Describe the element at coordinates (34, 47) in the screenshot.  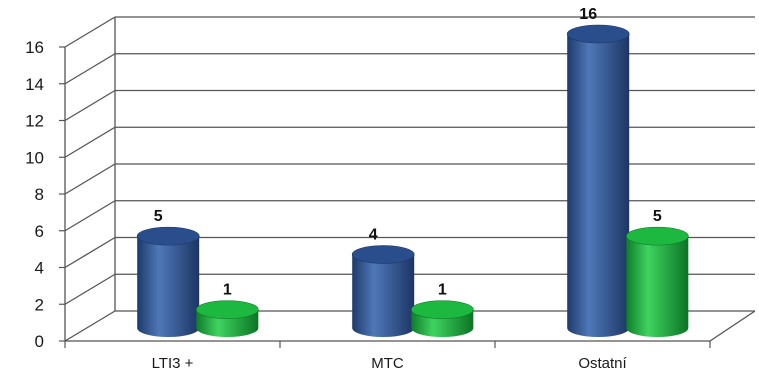
I see `y-tick-label-8: 16` at that location.